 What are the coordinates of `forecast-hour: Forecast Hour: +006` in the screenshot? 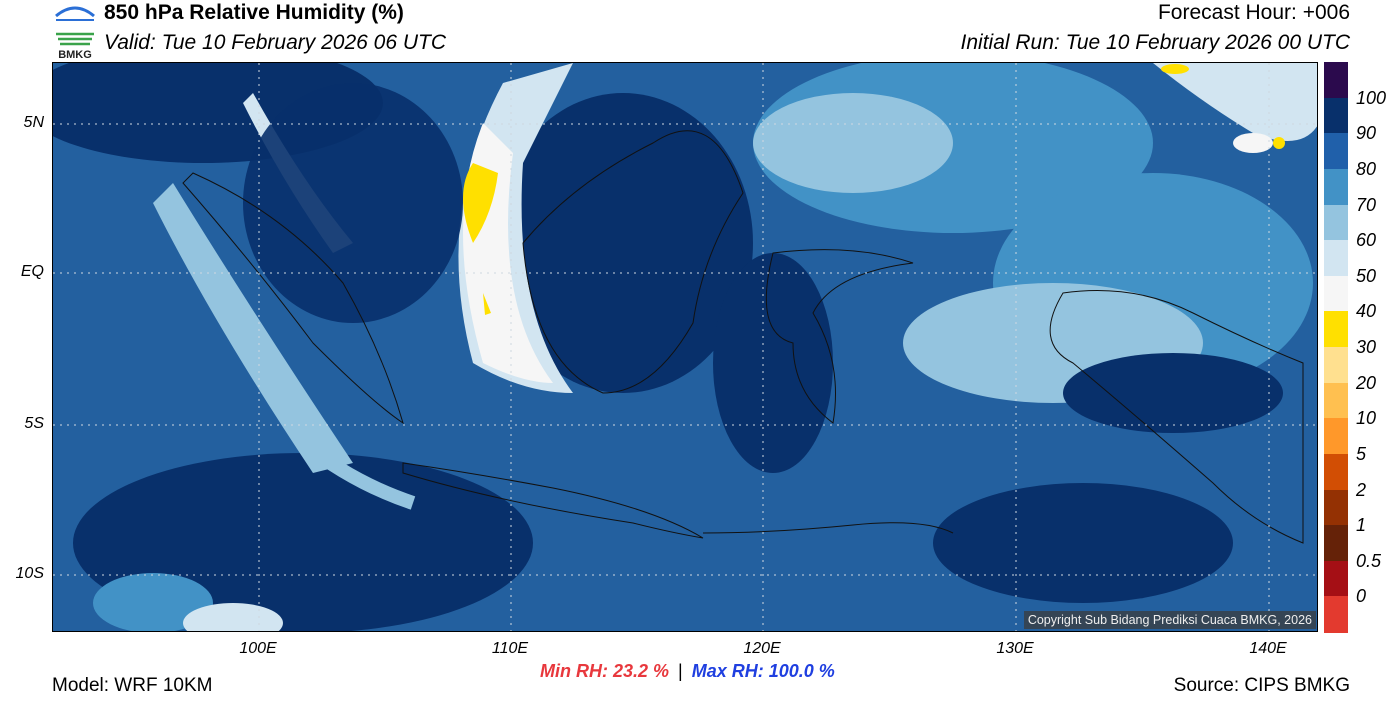 It's located at (1253, 12).